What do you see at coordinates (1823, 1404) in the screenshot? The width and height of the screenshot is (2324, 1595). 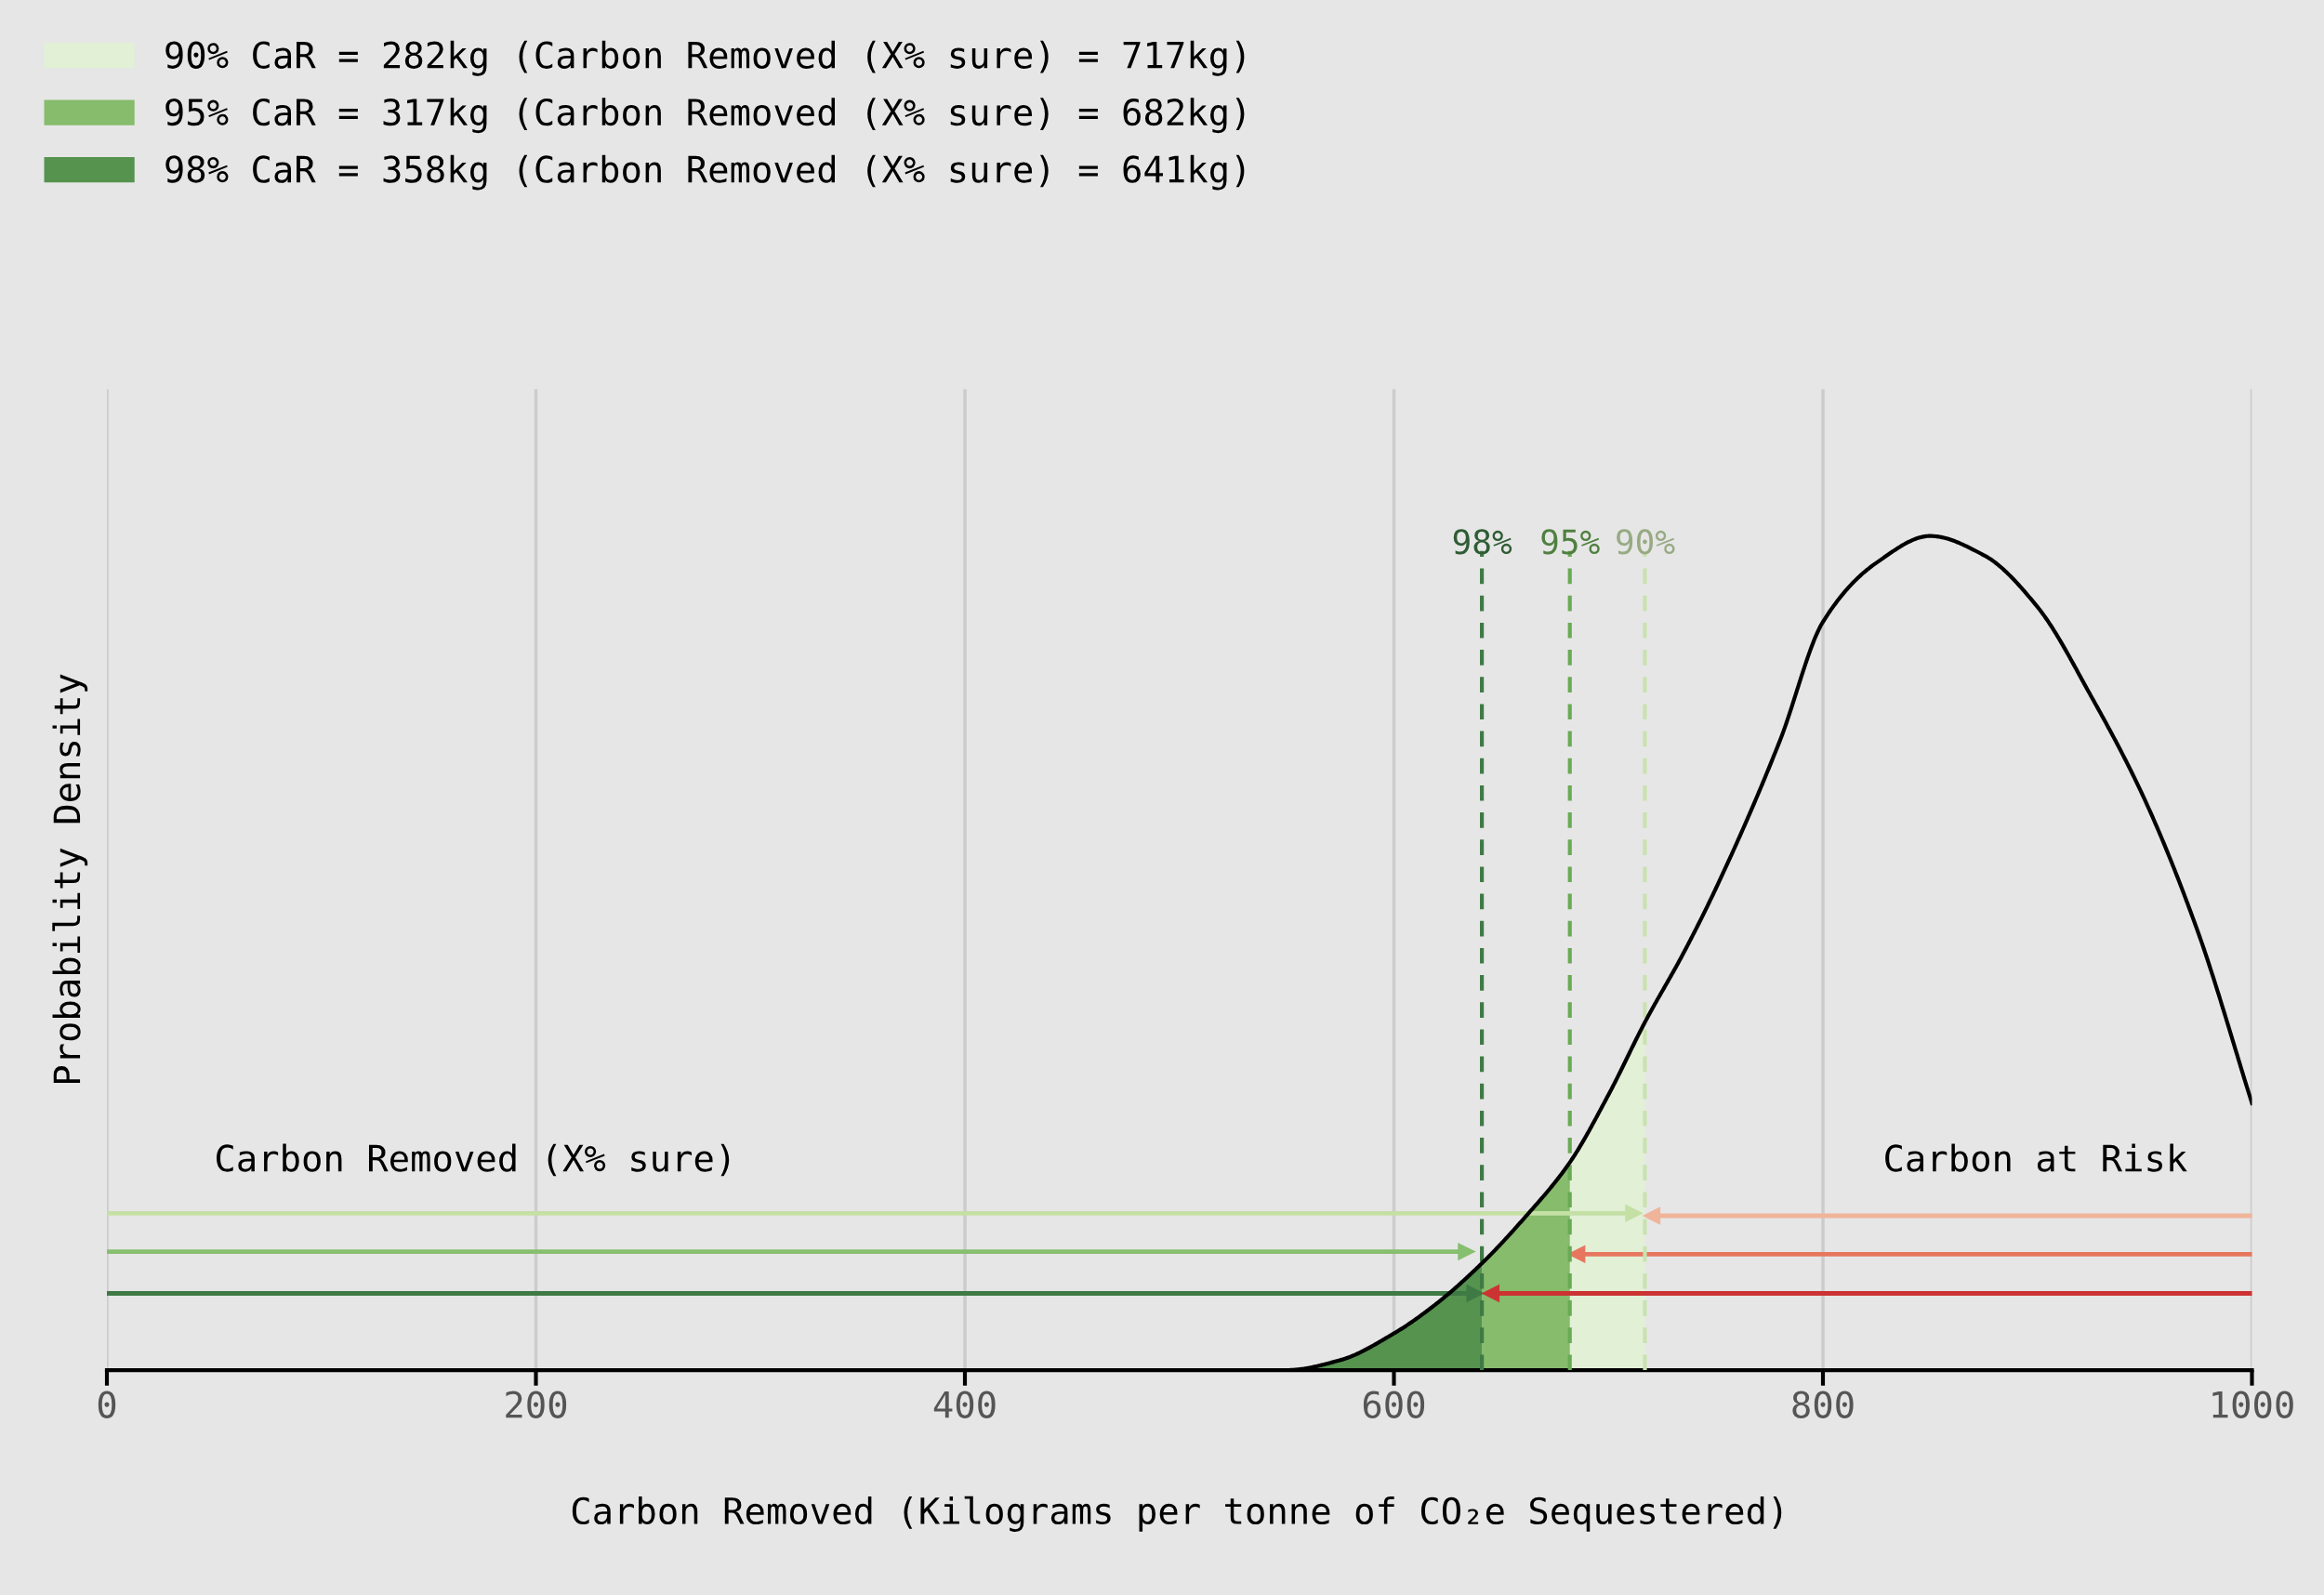 I see `x-tick-label: 800` at bounding box center [1823, 1404].